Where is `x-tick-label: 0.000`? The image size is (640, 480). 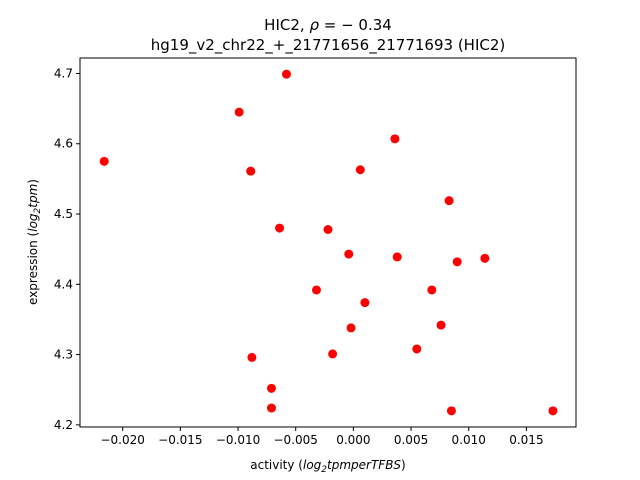 x-tick-label: 0.000 is located at coordinates (353, 440).